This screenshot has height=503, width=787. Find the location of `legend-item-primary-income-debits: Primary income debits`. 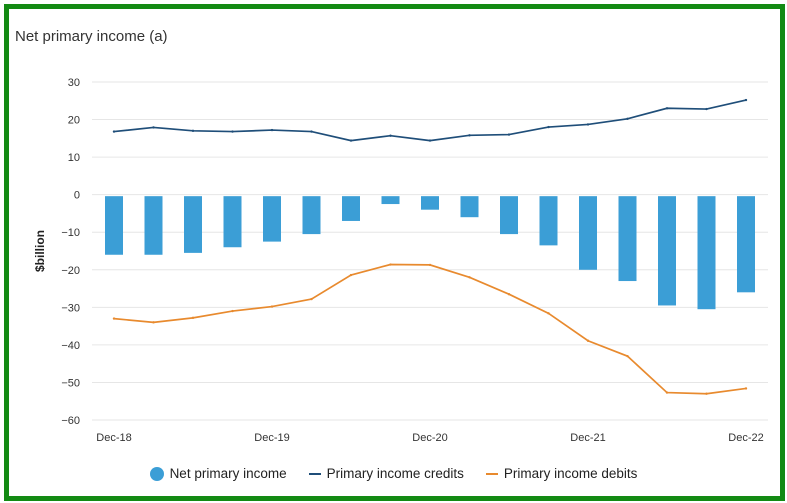

legend-item-primary-income-debits: Primary income debits is located at coordinates (561, 473).